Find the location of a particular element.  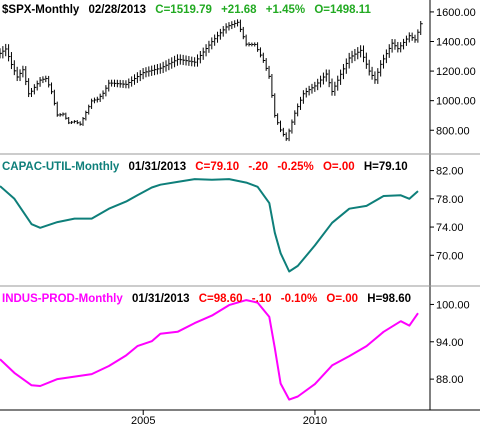

y-tick-label: 1000.00 is located at coordinates (456, 102).